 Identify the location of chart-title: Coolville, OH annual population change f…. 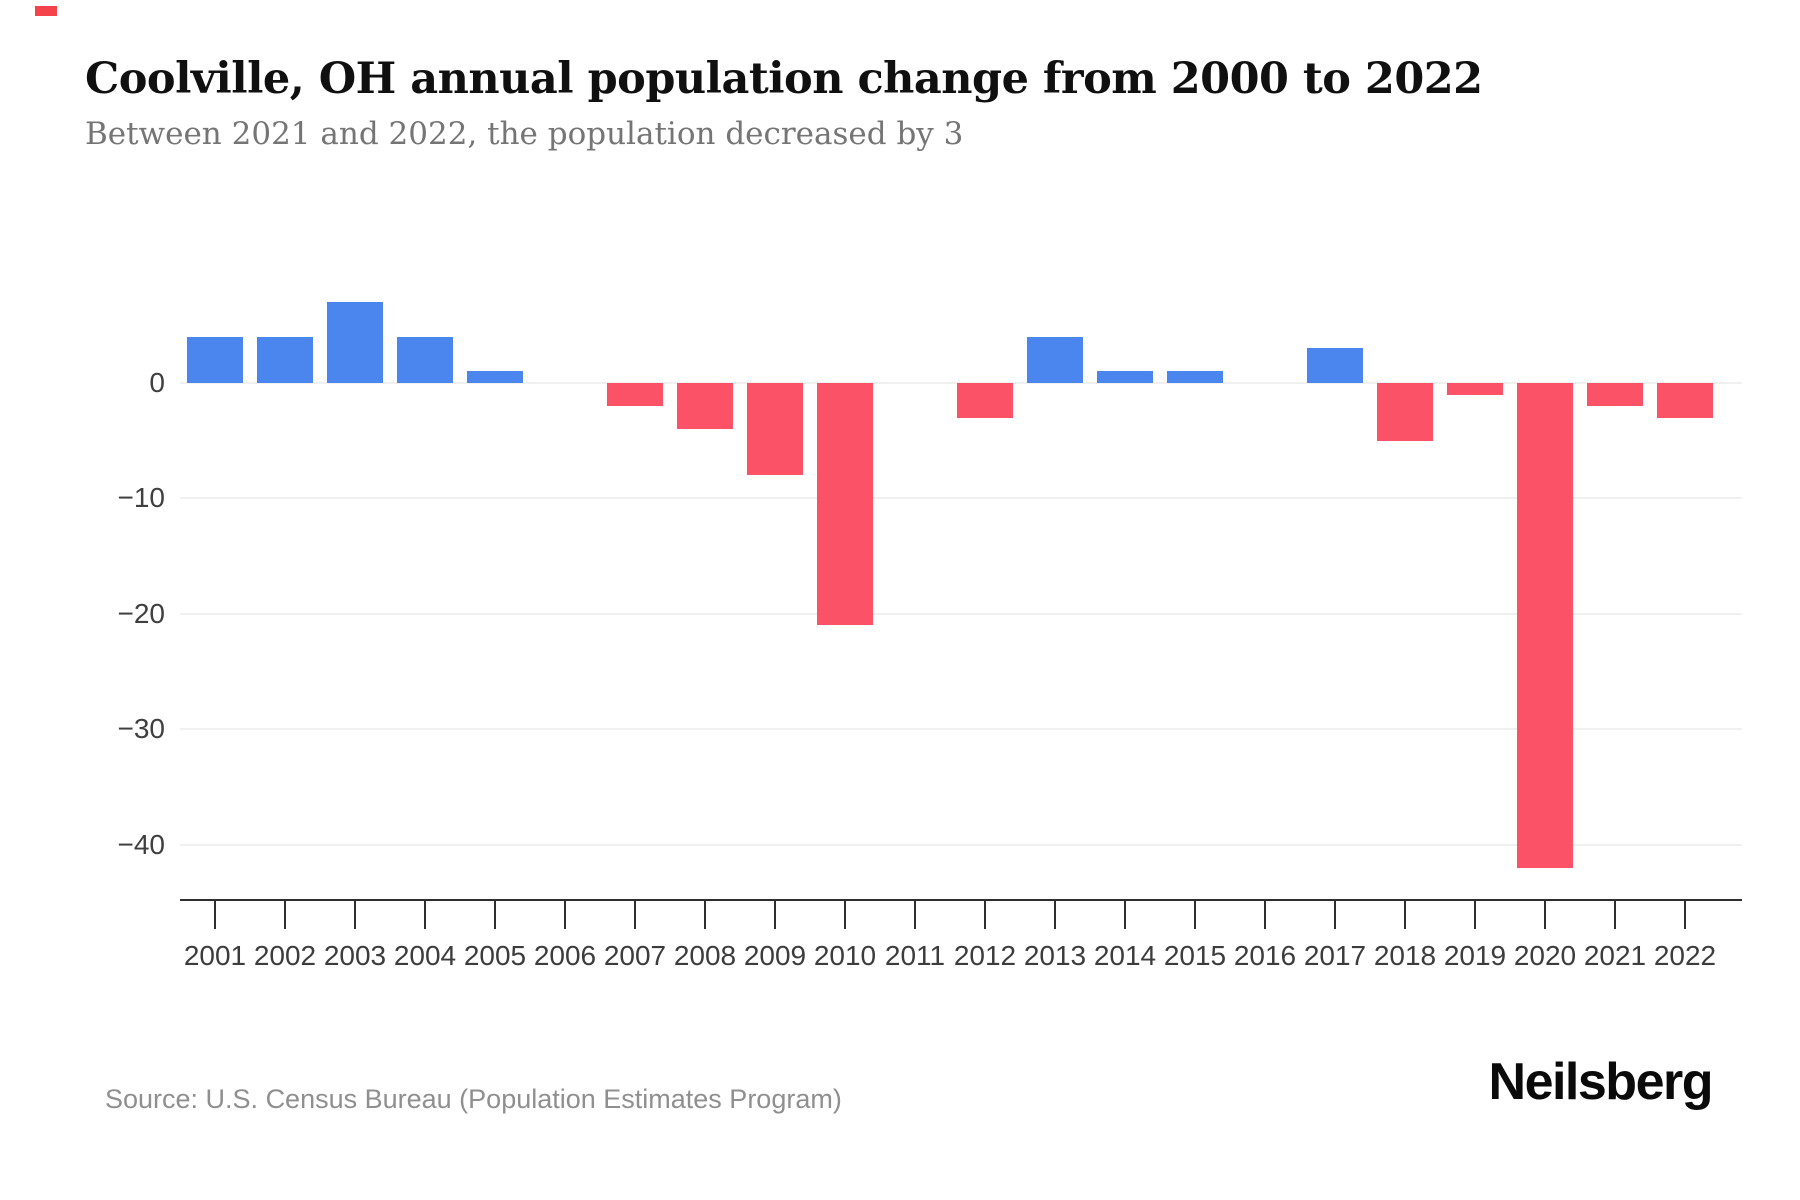
(784, 79).